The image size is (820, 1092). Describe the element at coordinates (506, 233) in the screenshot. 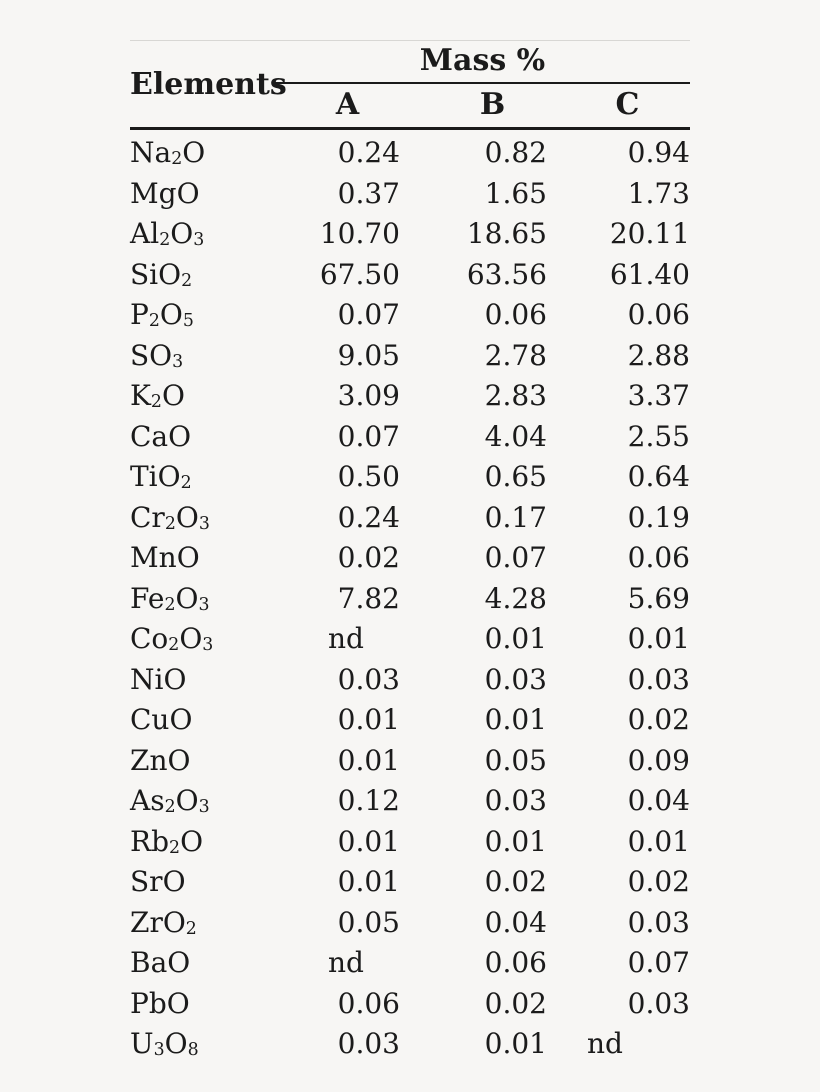

I see `value-cell-b: 18.65` at that location.